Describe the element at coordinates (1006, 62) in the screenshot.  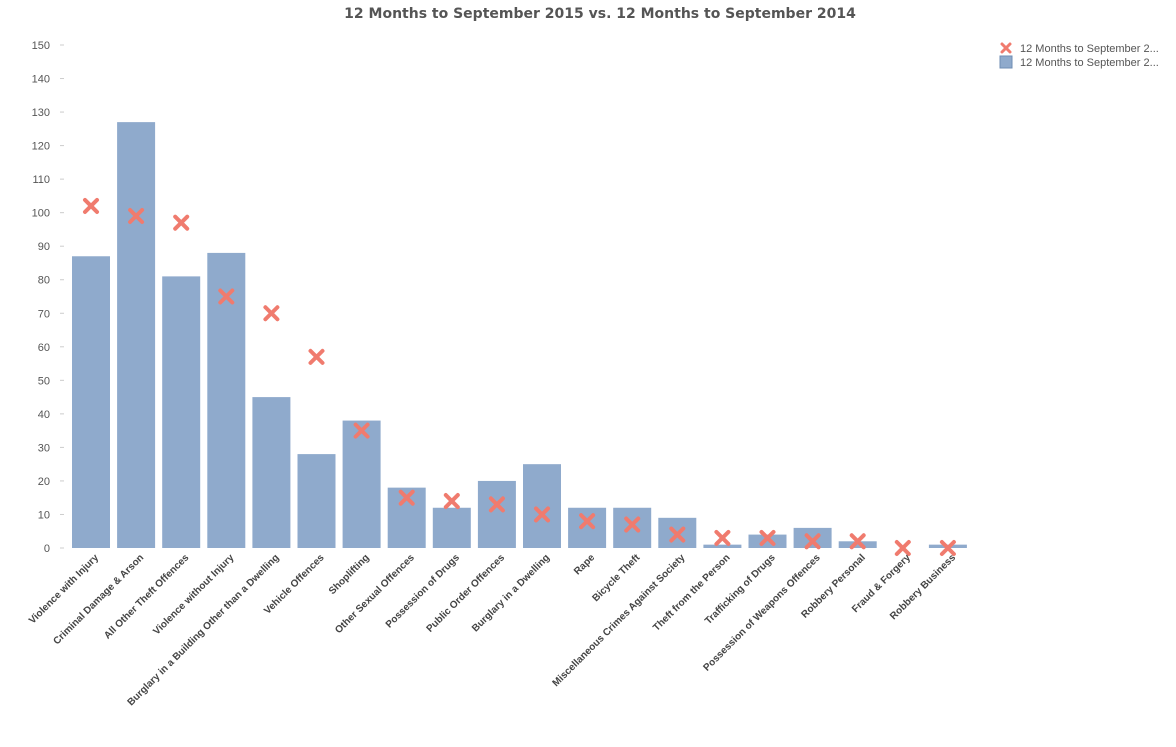
I see `legend-bar-swatch` at that location.